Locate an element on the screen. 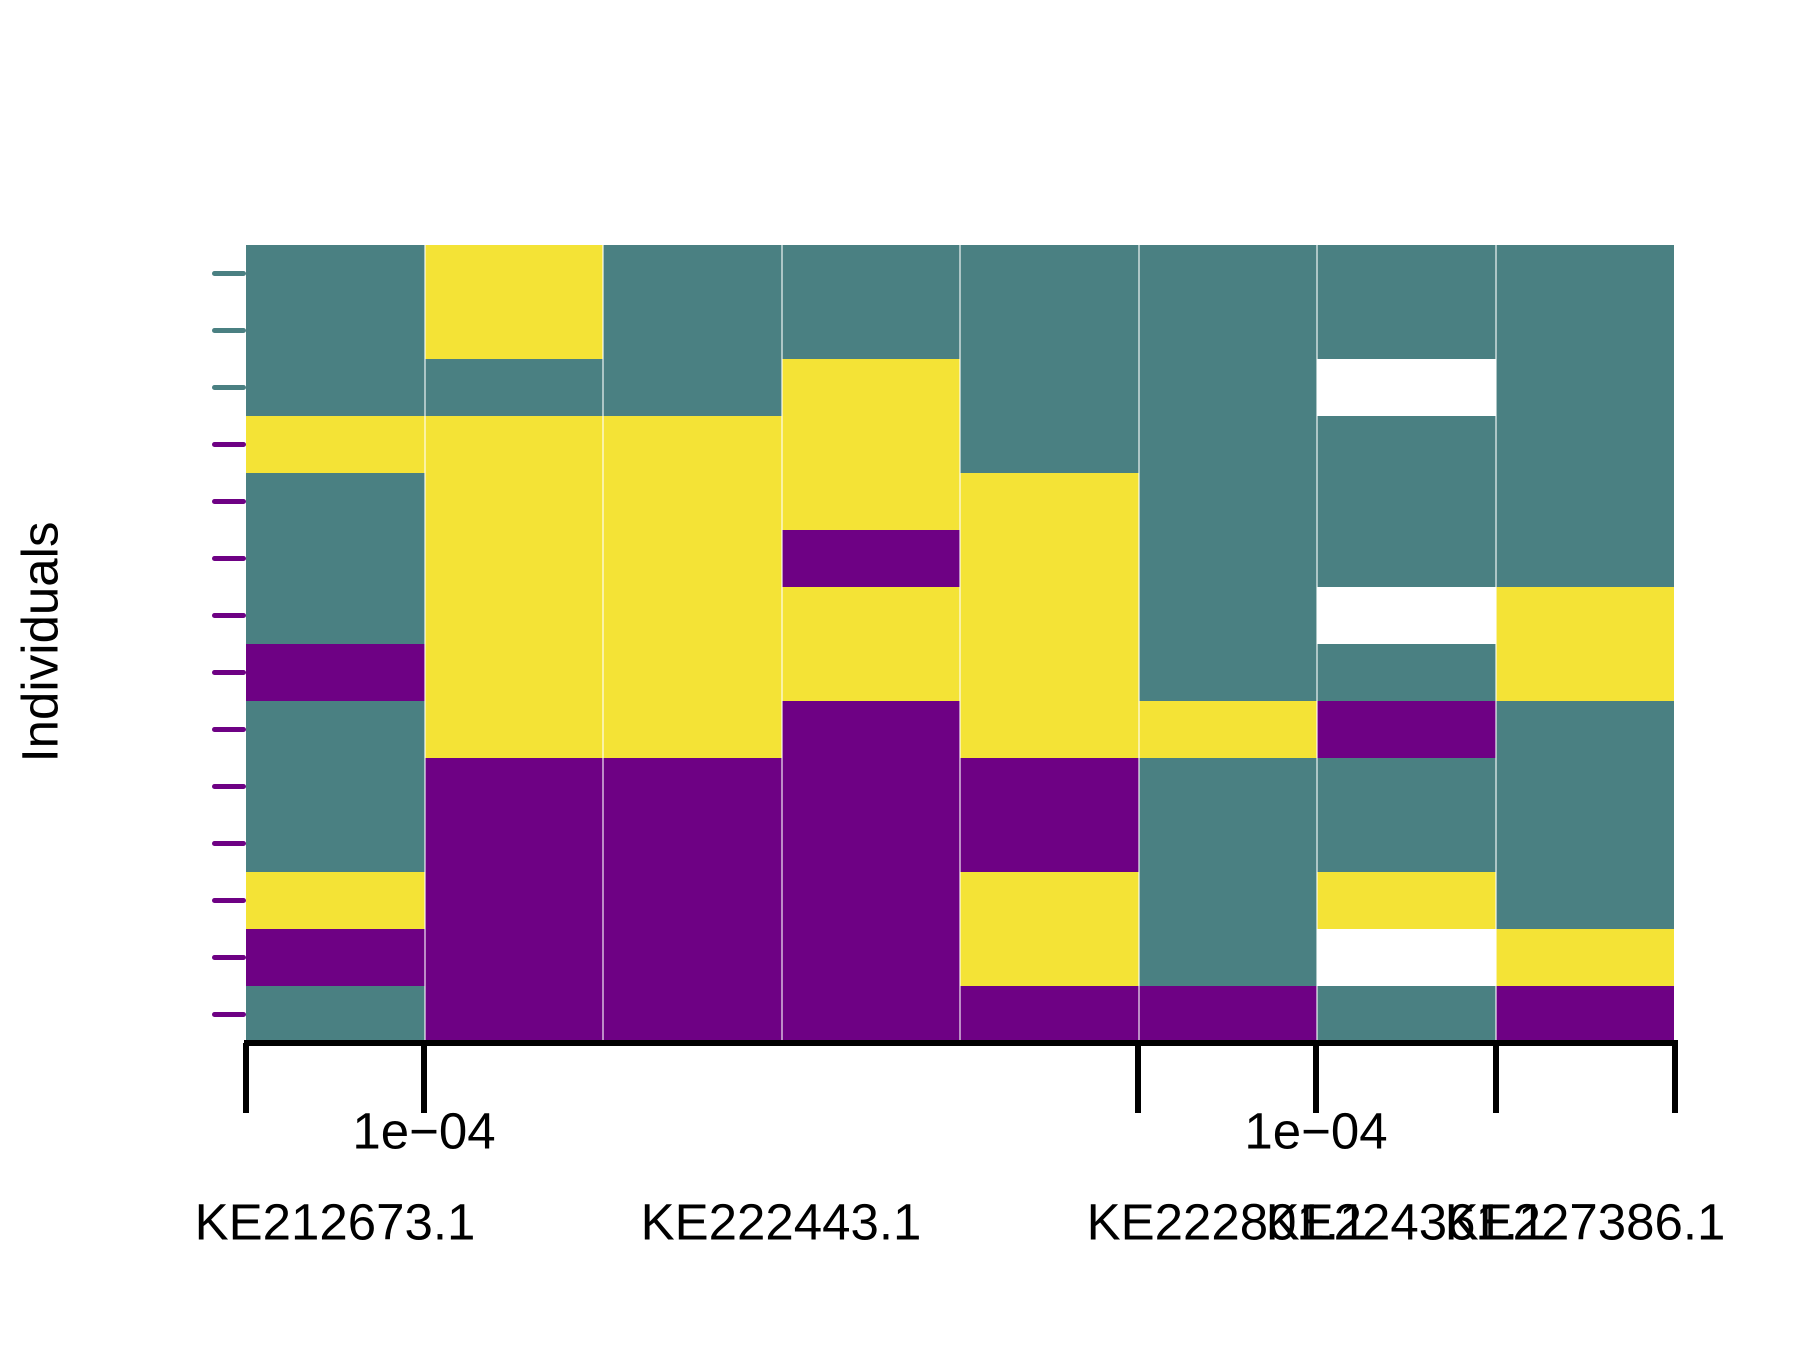  scaffold-label: KE224361.1 is located at coordinates (1406, 1222).